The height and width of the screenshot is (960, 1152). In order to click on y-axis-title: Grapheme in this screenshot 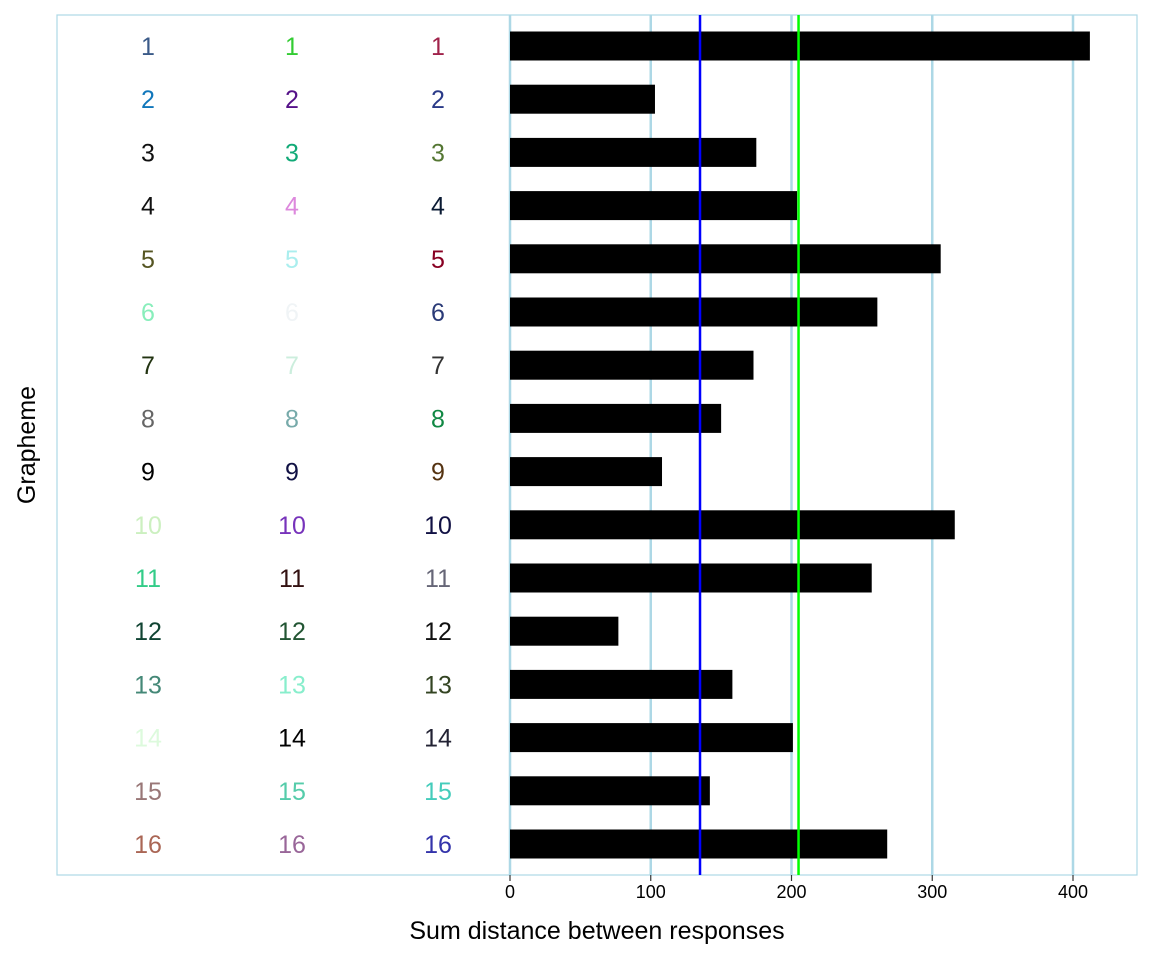, I will do `click(27, 445)`.